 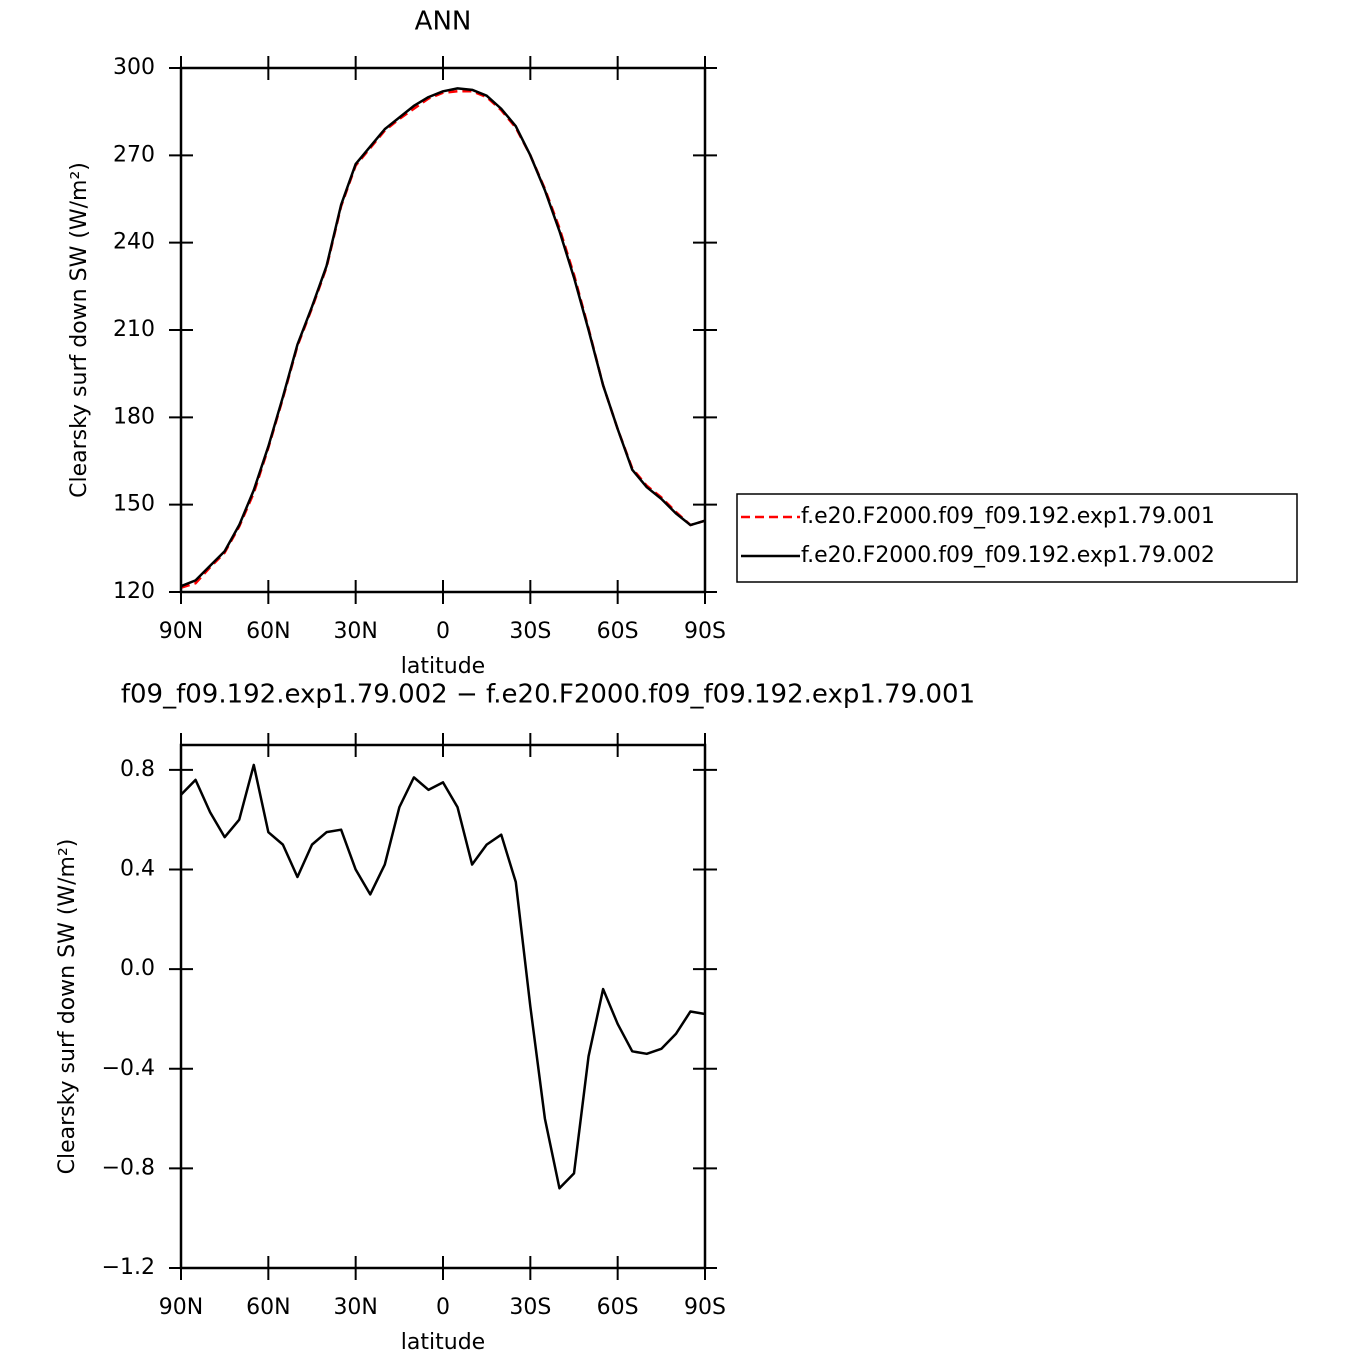 What do you see at coordinates (134, 67) in the screenshot?
I see `y-tick-label: 300` at bounding box center [134, 67].